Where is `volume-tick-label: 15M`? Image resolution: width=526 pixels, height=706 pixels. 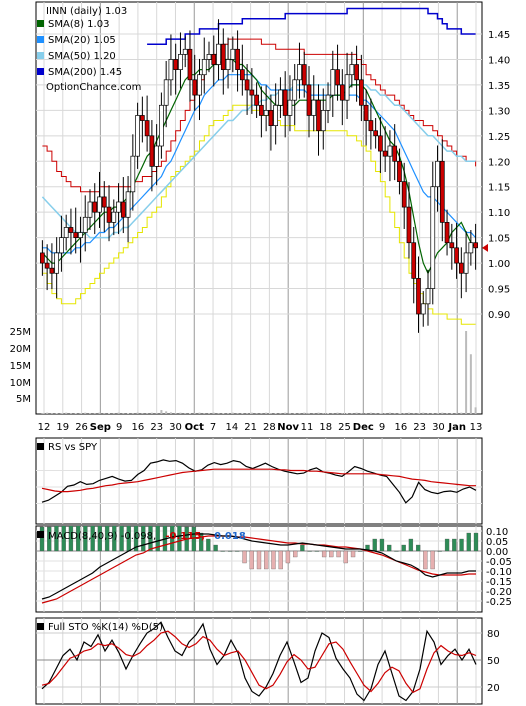
volume-tick-label: 15M is located at coordinates (20, 366).